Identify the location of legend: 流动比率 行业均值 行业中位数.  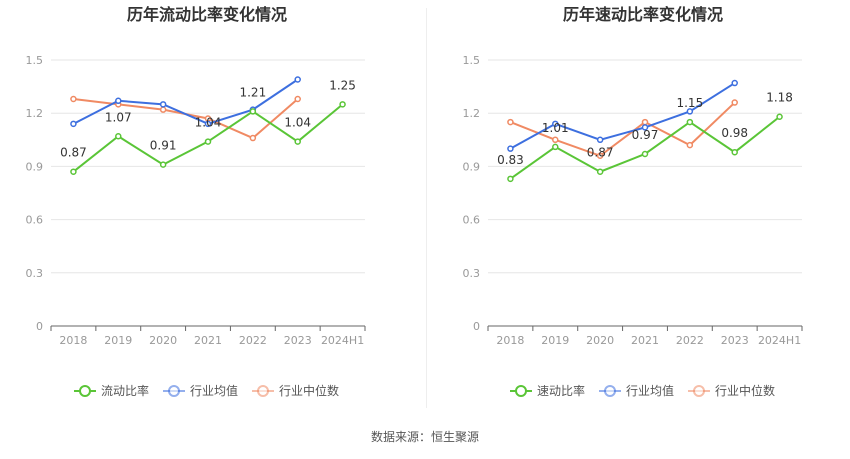
(206, 390).